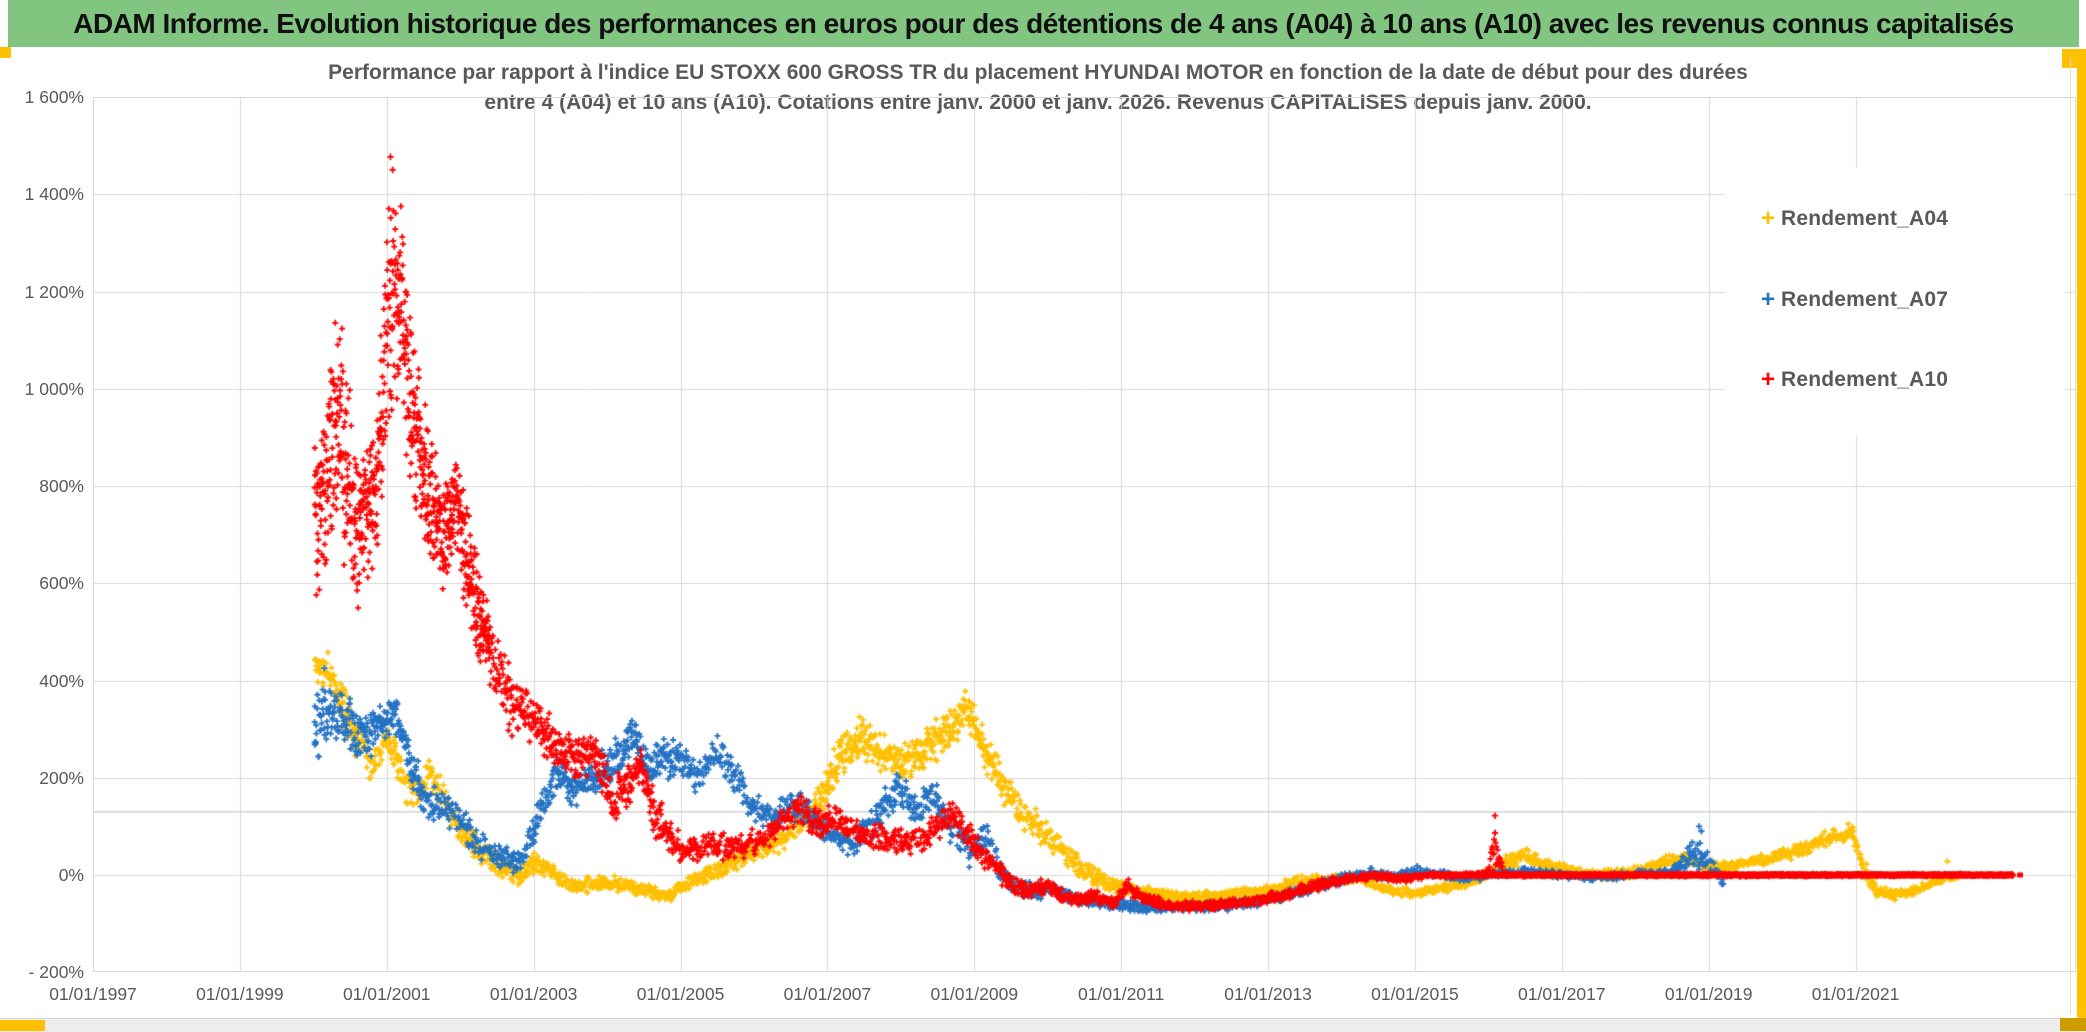  What do you see at coordinates (22, 1025) in the screenshot?
I see `gold-accent-bottomleft` at bounding box center [22, 1025].